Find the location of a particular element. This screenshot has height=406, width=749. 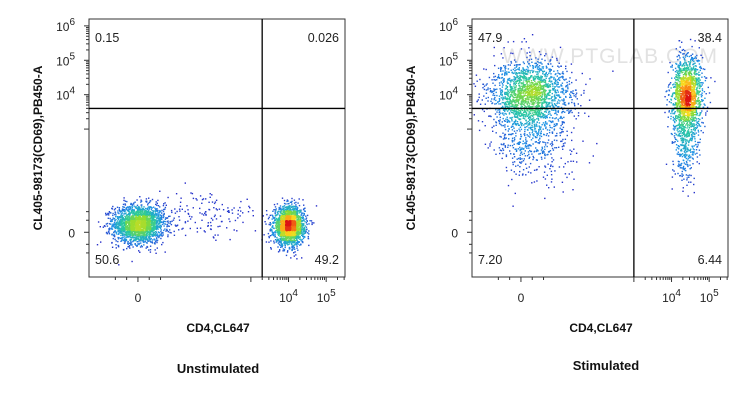

x-tick-exponent: 5 is located at coordinates (333, 293).